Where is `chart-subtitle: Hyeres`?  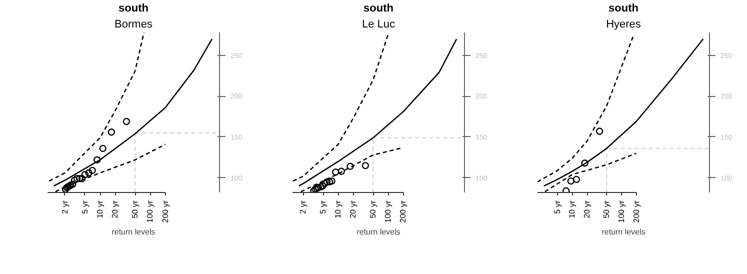 chart-subtitle: Hyeres is located at coordinates (624, 24).